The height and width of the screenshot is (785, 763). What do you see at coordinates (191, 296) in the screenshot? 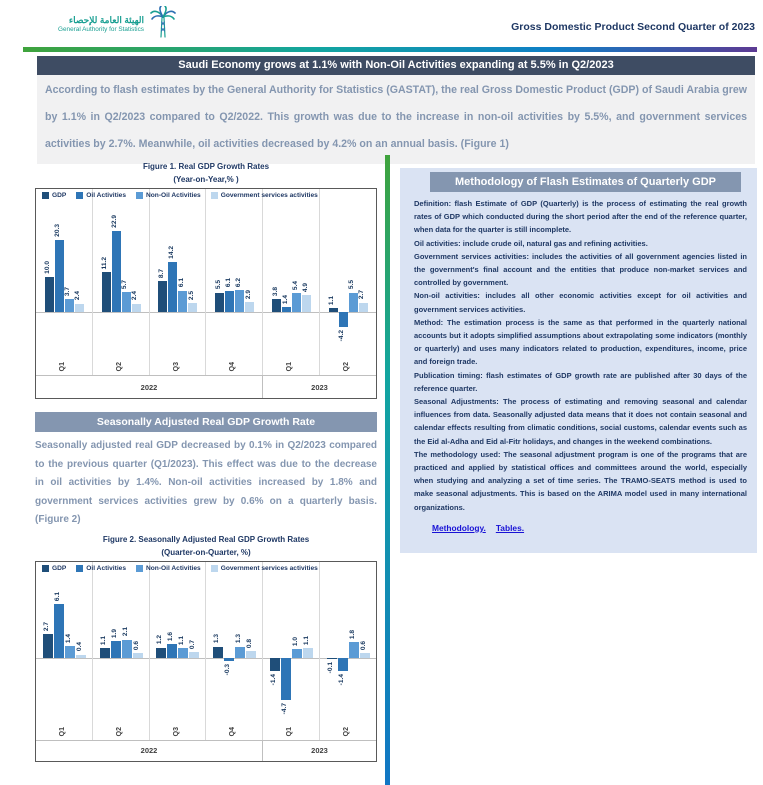
I see `bar-value-label: 2.5` at bounding box center [191, 296].